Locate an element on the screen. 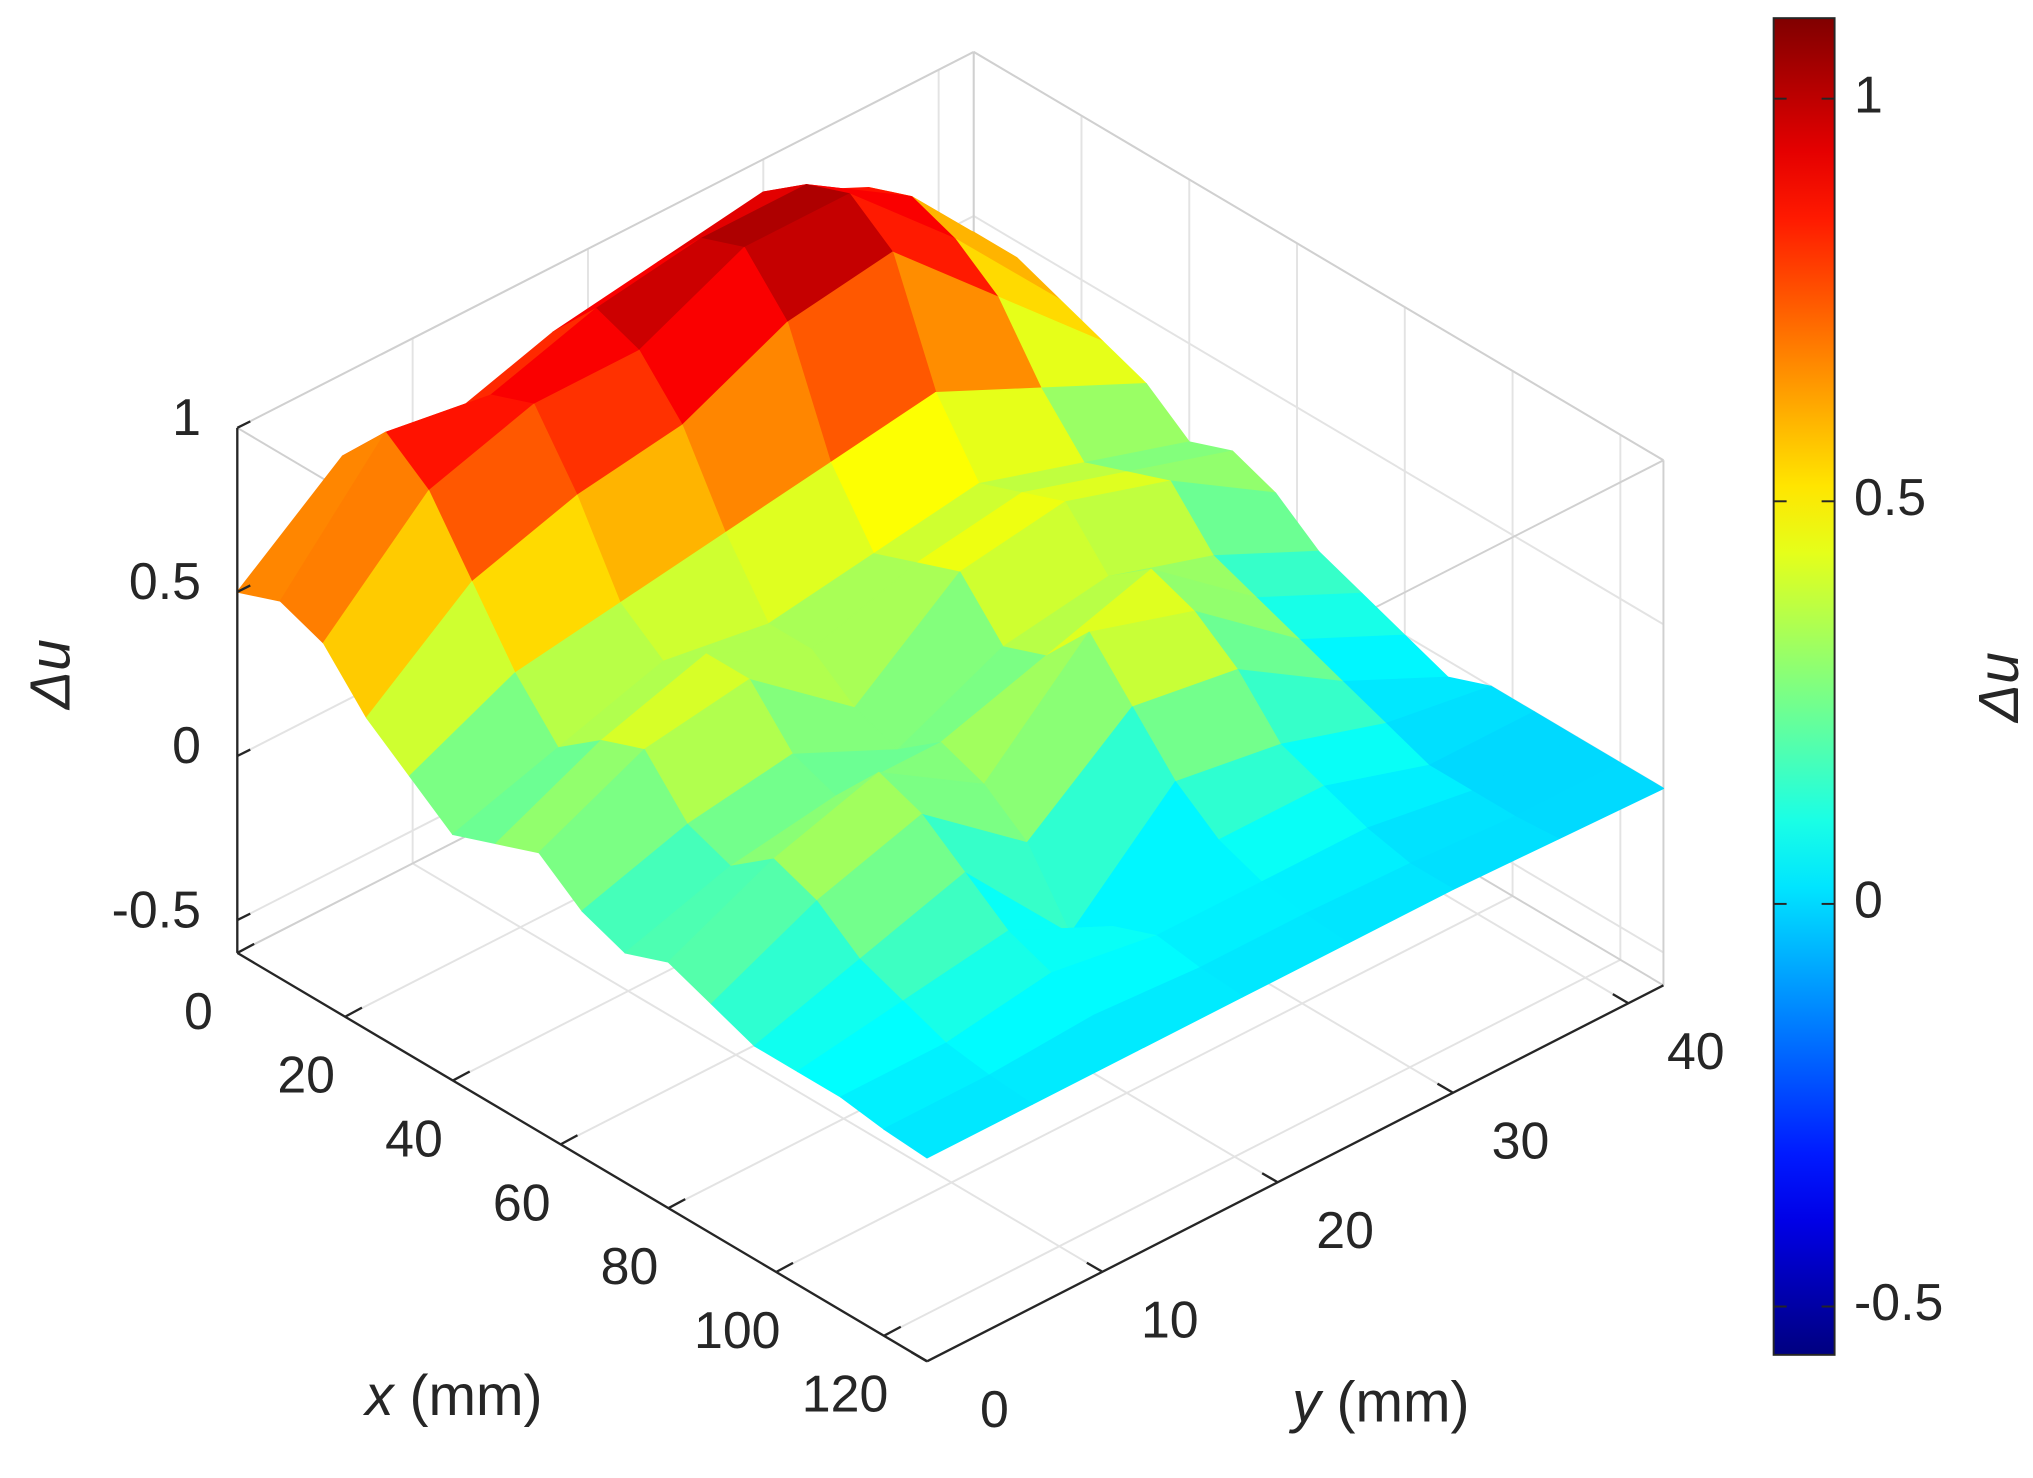 The image size is (2033, 1478). x-tick-label: 20 is located at coordinates (306, 1075).